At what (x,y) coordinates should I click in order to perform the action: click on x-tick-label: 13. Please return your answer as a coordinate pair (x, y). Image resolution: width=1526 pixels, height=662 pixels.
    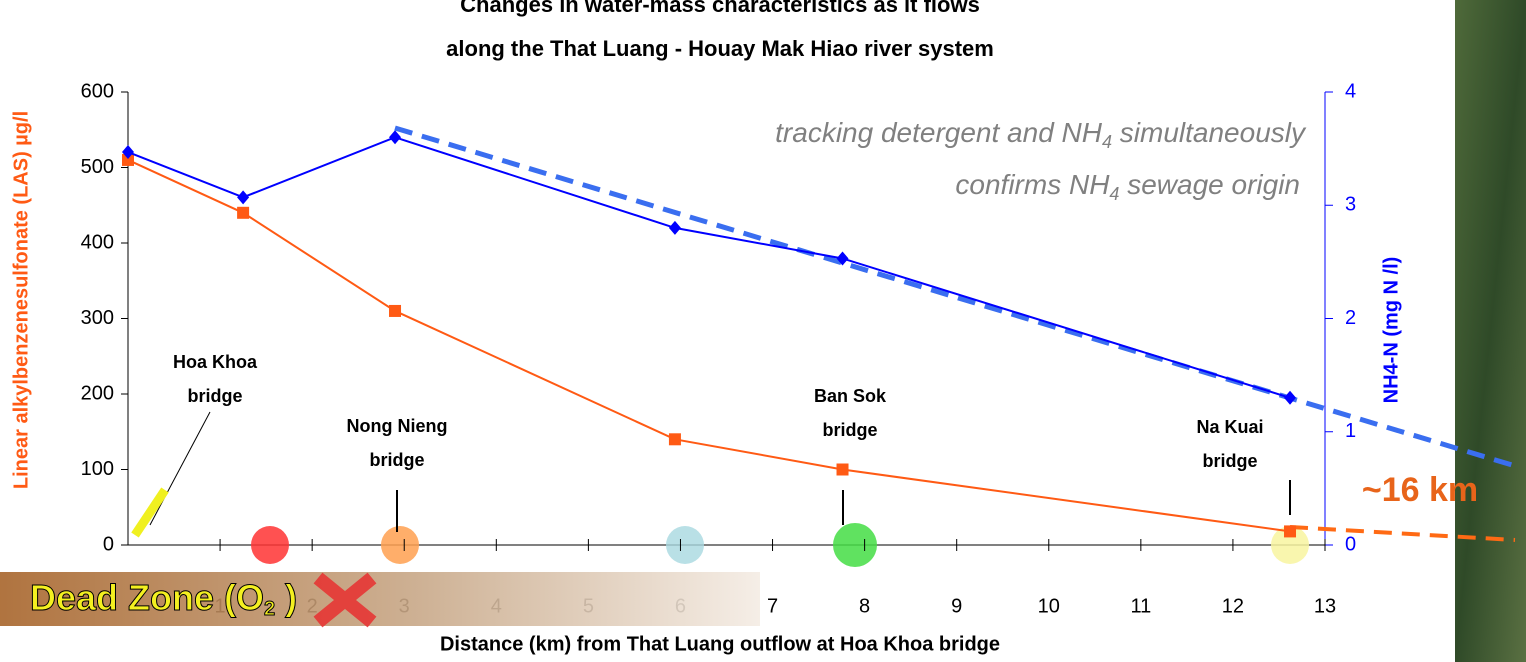
    Looking at the image, I should click on (1325, 606).